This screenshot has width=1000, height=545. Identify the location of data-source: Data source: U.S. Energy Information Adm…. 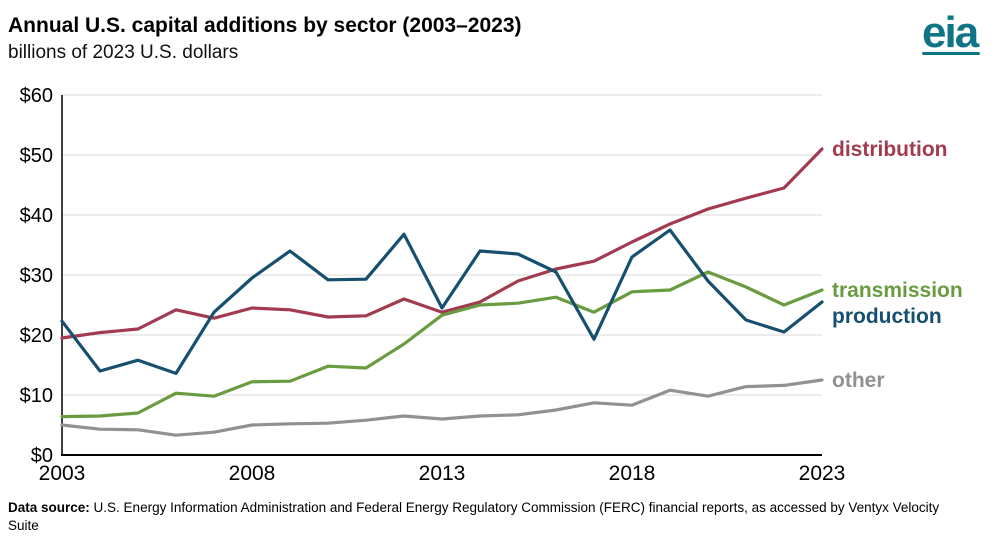
(489, 517).